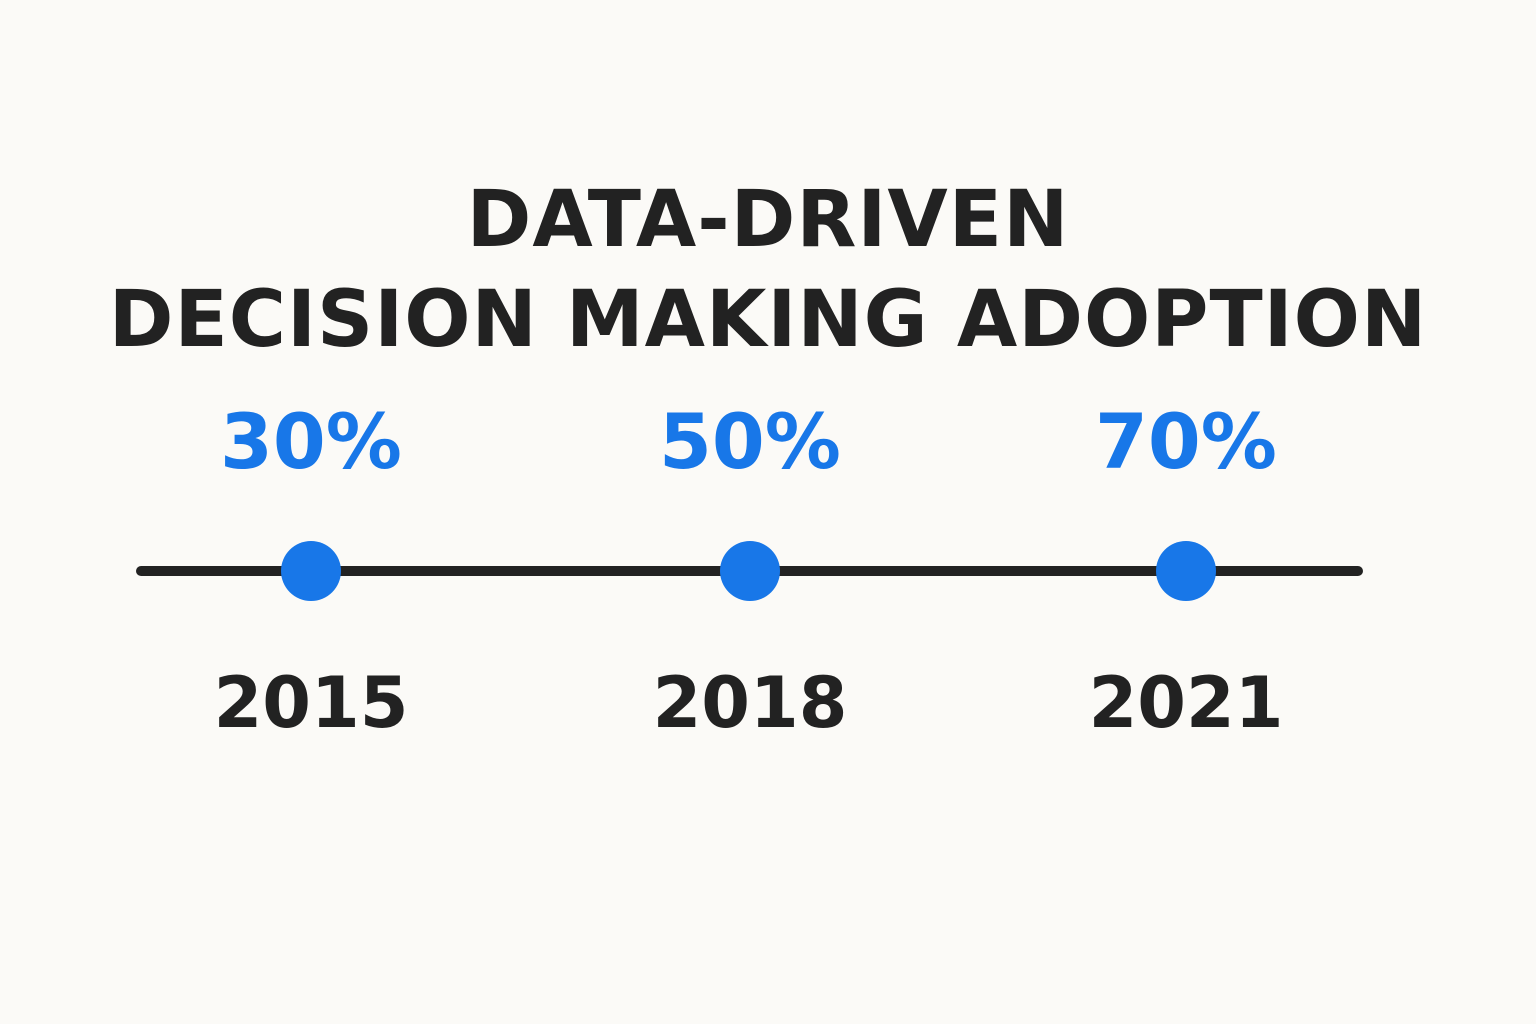 Image resolution: width=1536 pixels, height=1024 pixels. Describe the element at coordinates (1186, 571) in the screenshot. I see `data-point-2021` at that location.